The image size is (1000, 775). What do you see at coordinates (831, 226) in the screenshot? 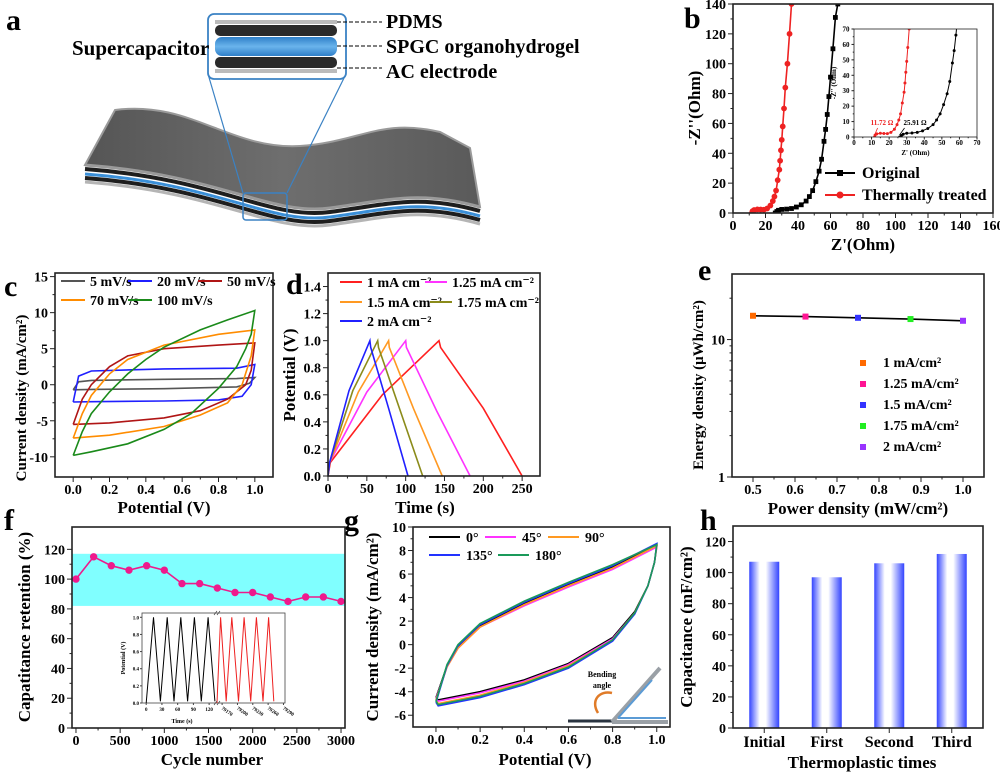
I see `x-tick-label: 60` at bounding box center [831, 226].